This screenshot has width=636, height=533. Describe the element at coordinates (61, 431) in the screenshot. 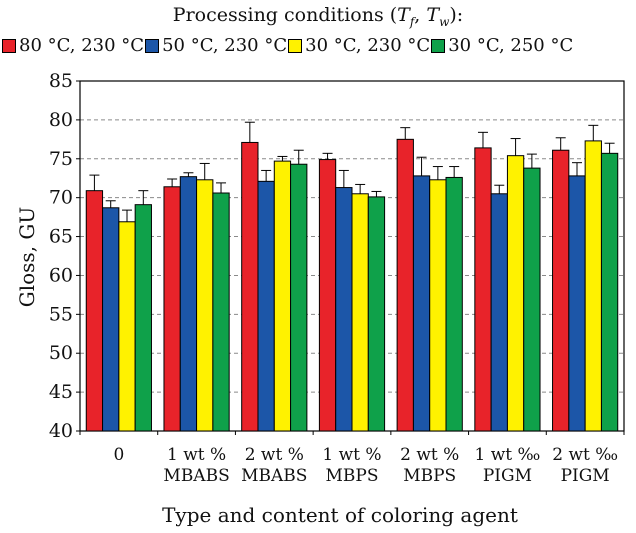

I see `y-tick-label: 40` at that location.